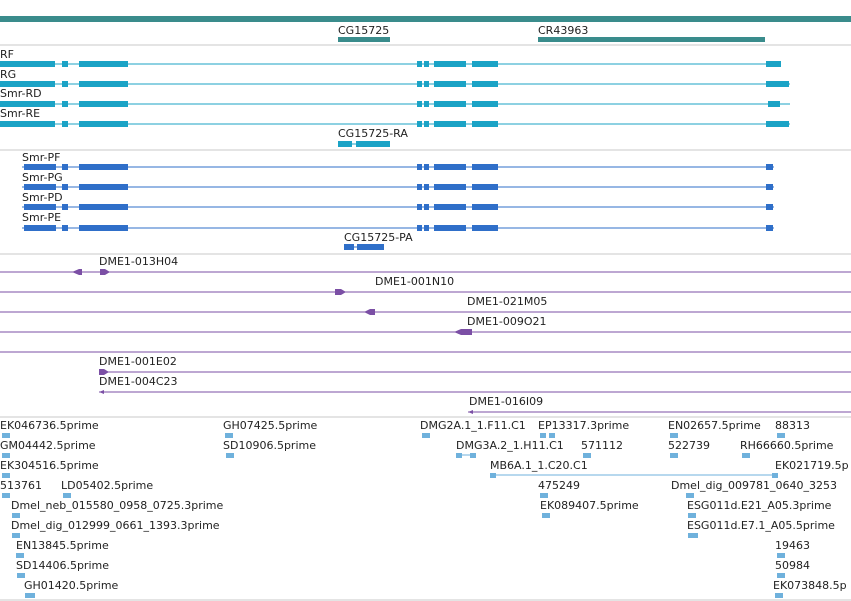  I want to click on transcript-row: CG15725-PA, so click(378, 240).